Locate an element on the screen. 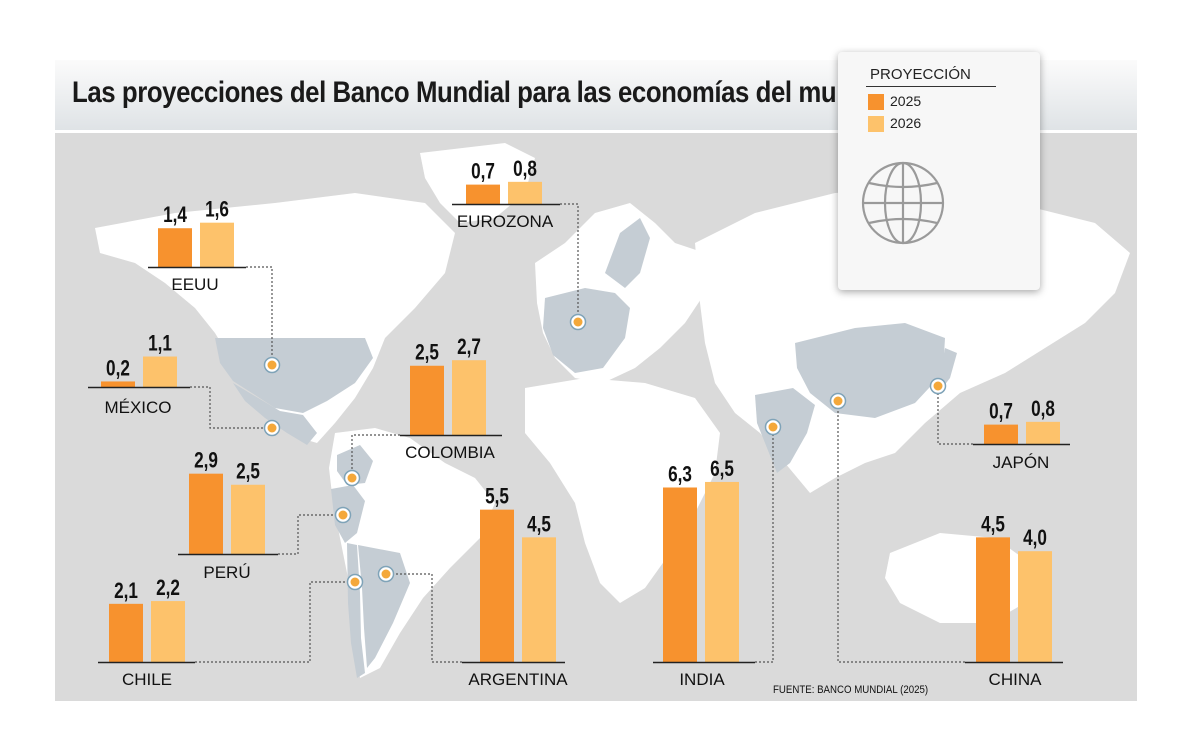 The width and height of the screenshot is (1200, 752). bar-peru-2025 is located at coordinates (206, 513).